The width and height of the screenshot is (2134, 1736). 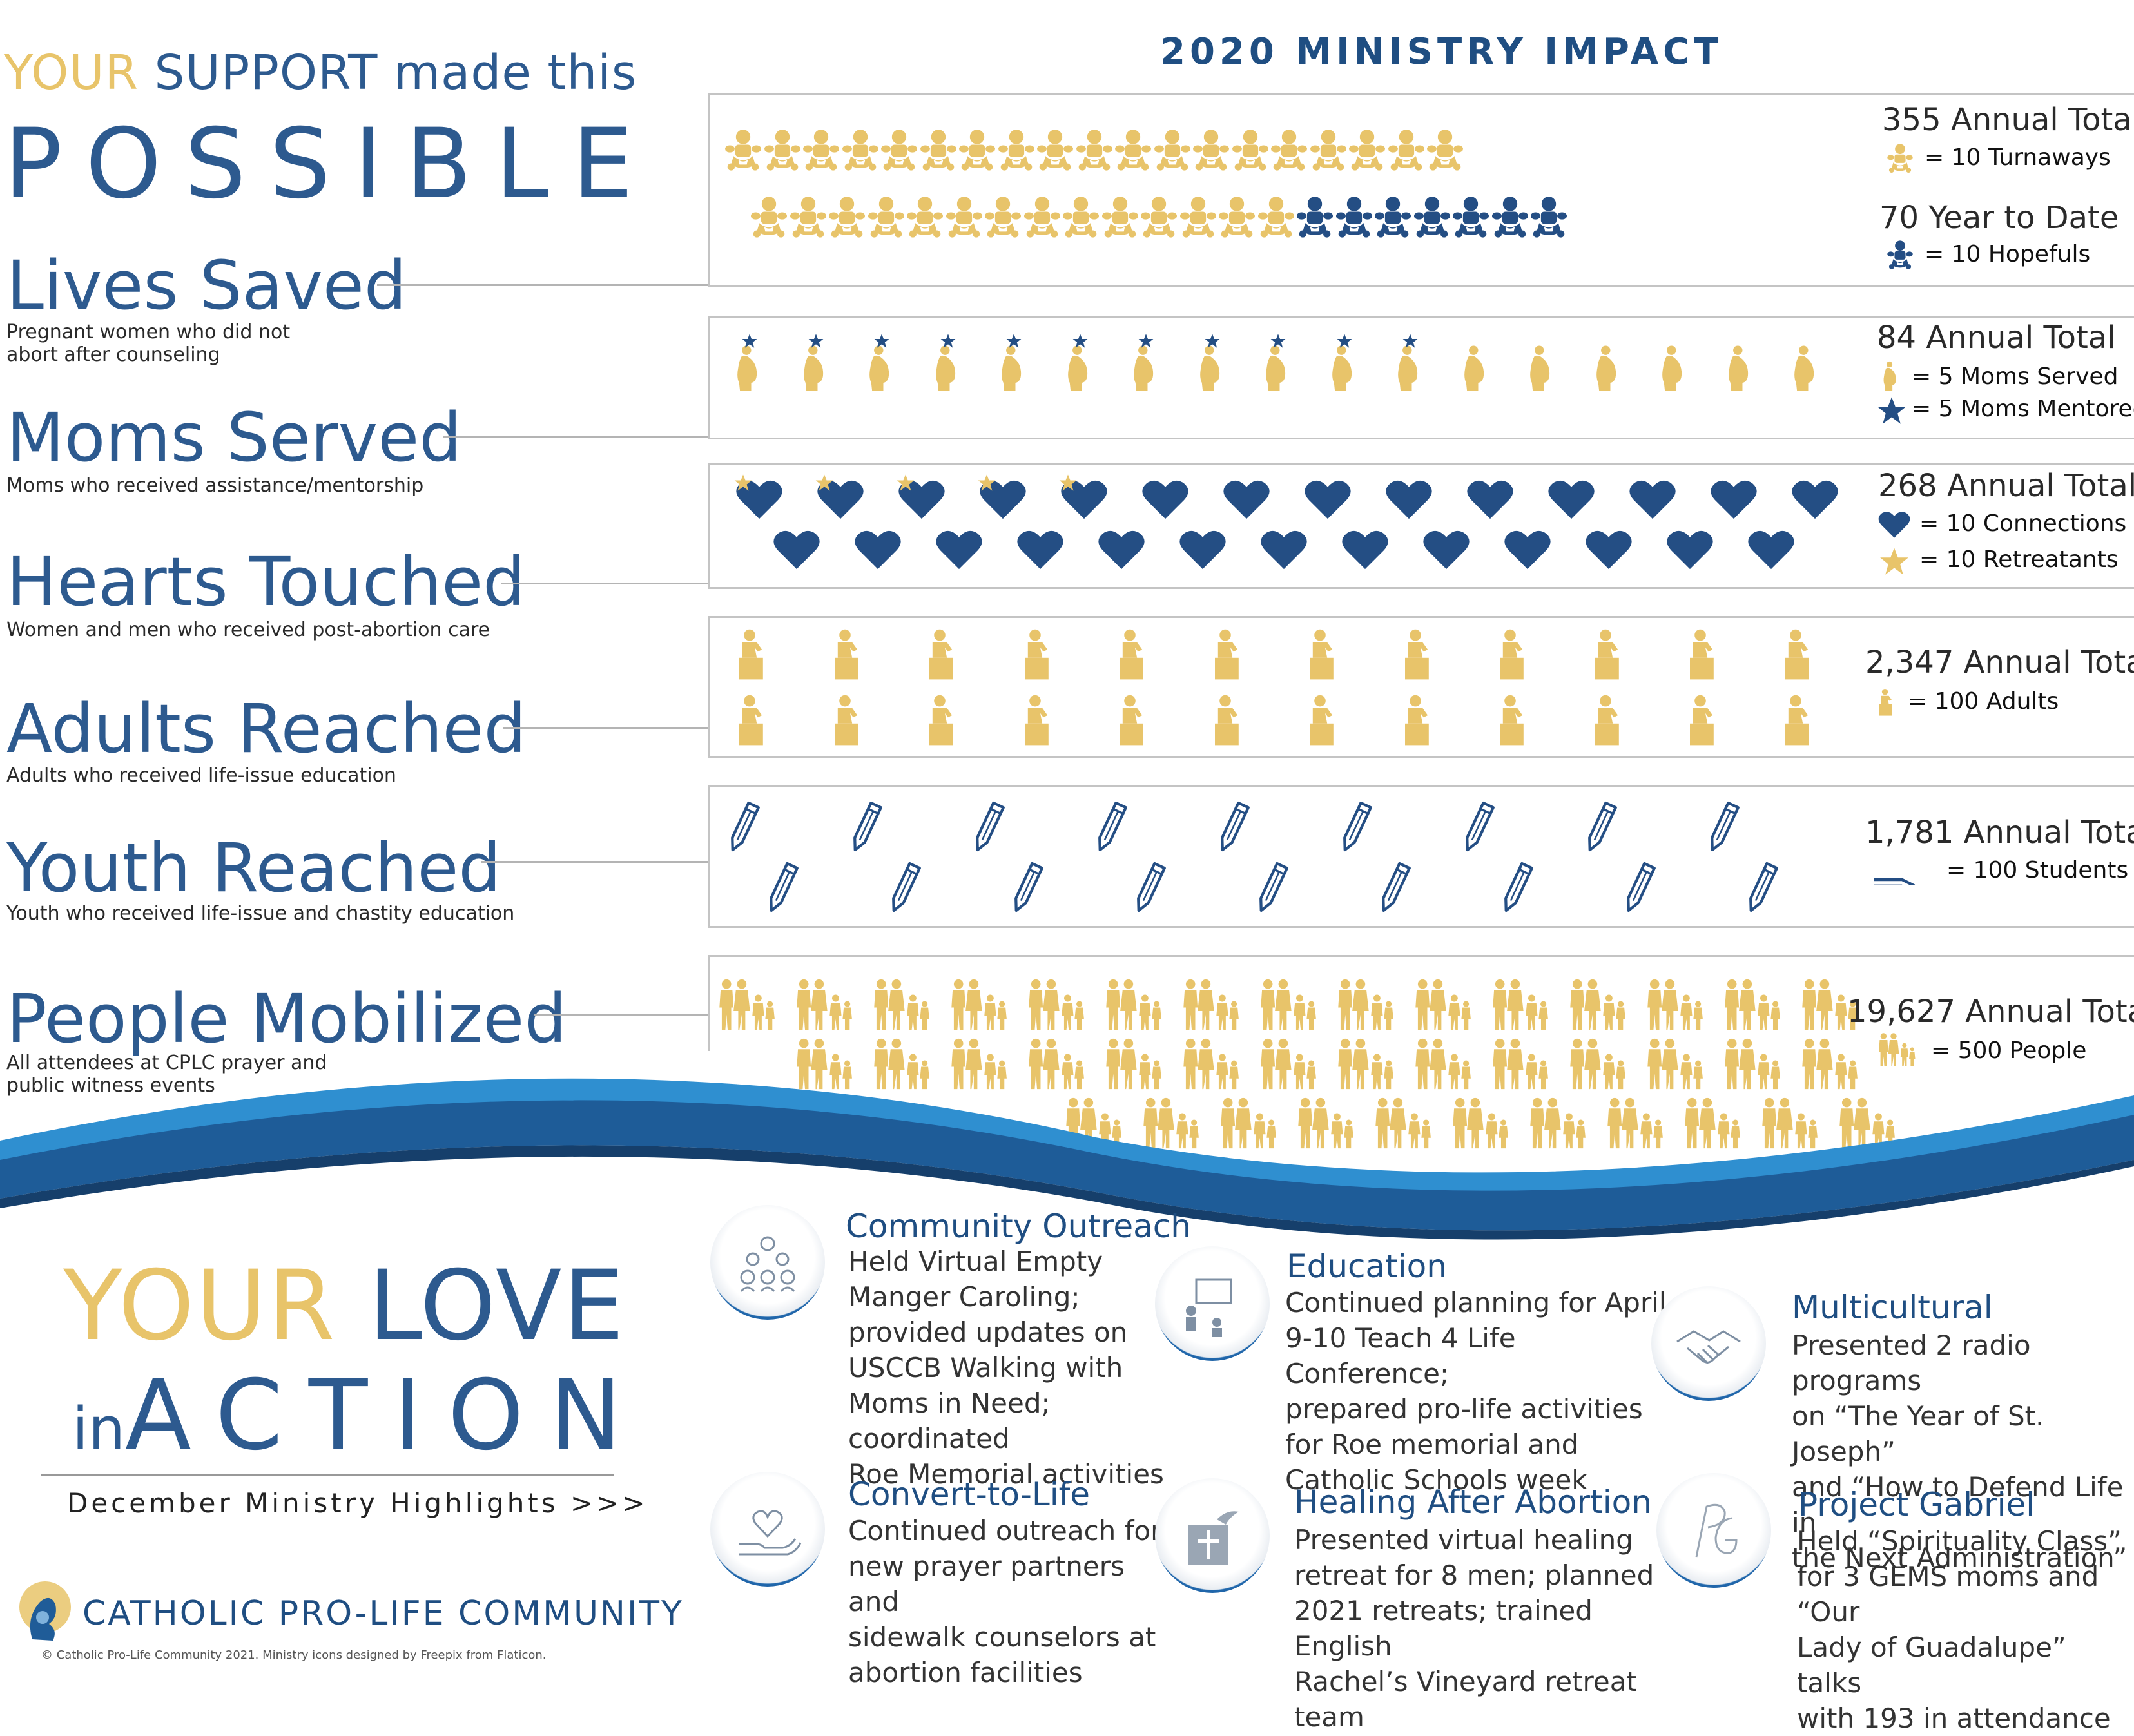 I want to click on headline-support: SUPPORT, so click(x=266, y=73).